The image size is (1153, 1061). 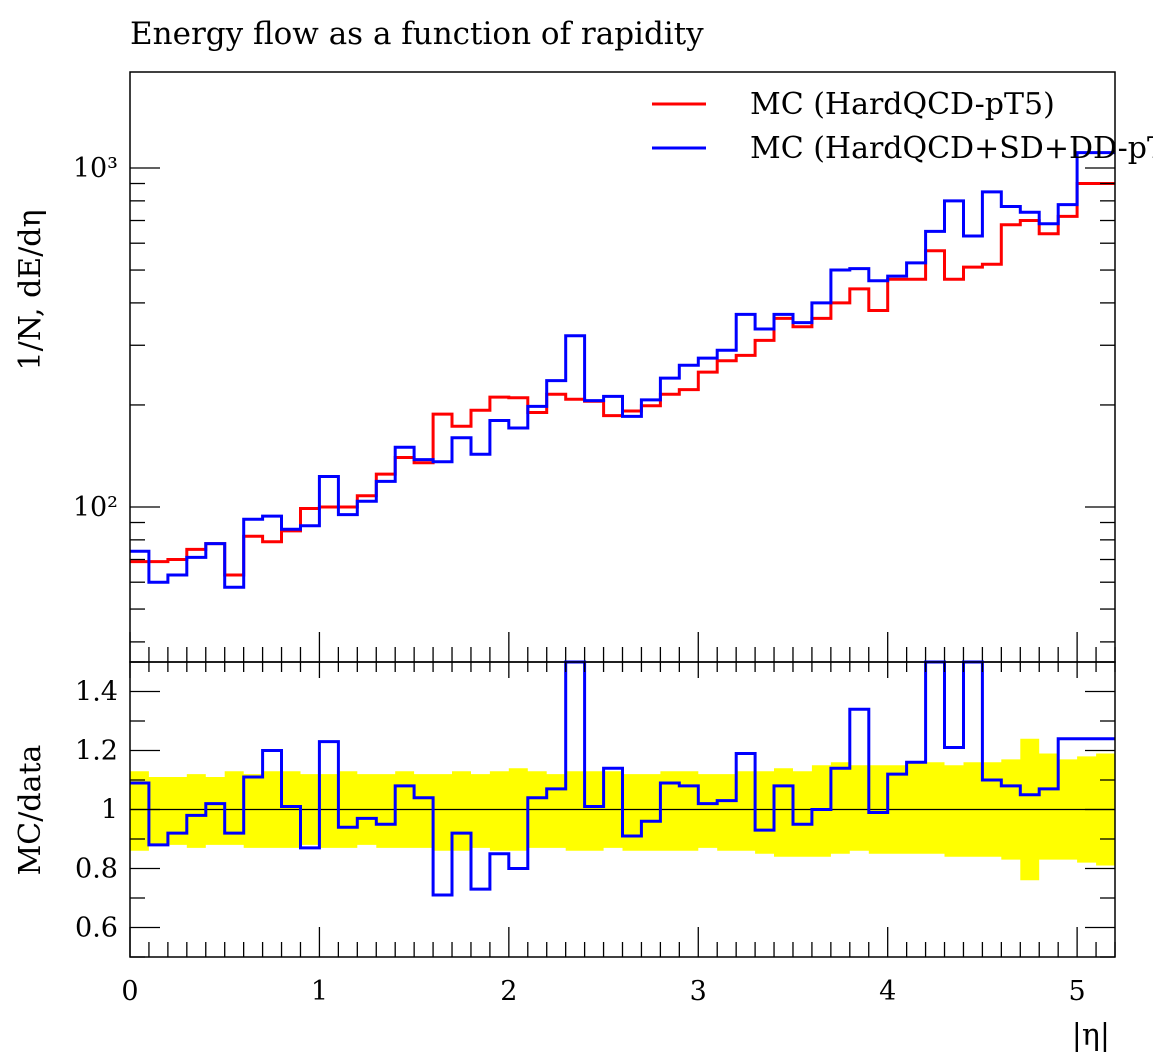 I want to click on ratio-y-axis-label: MC/data, so click(x=30, y=809).